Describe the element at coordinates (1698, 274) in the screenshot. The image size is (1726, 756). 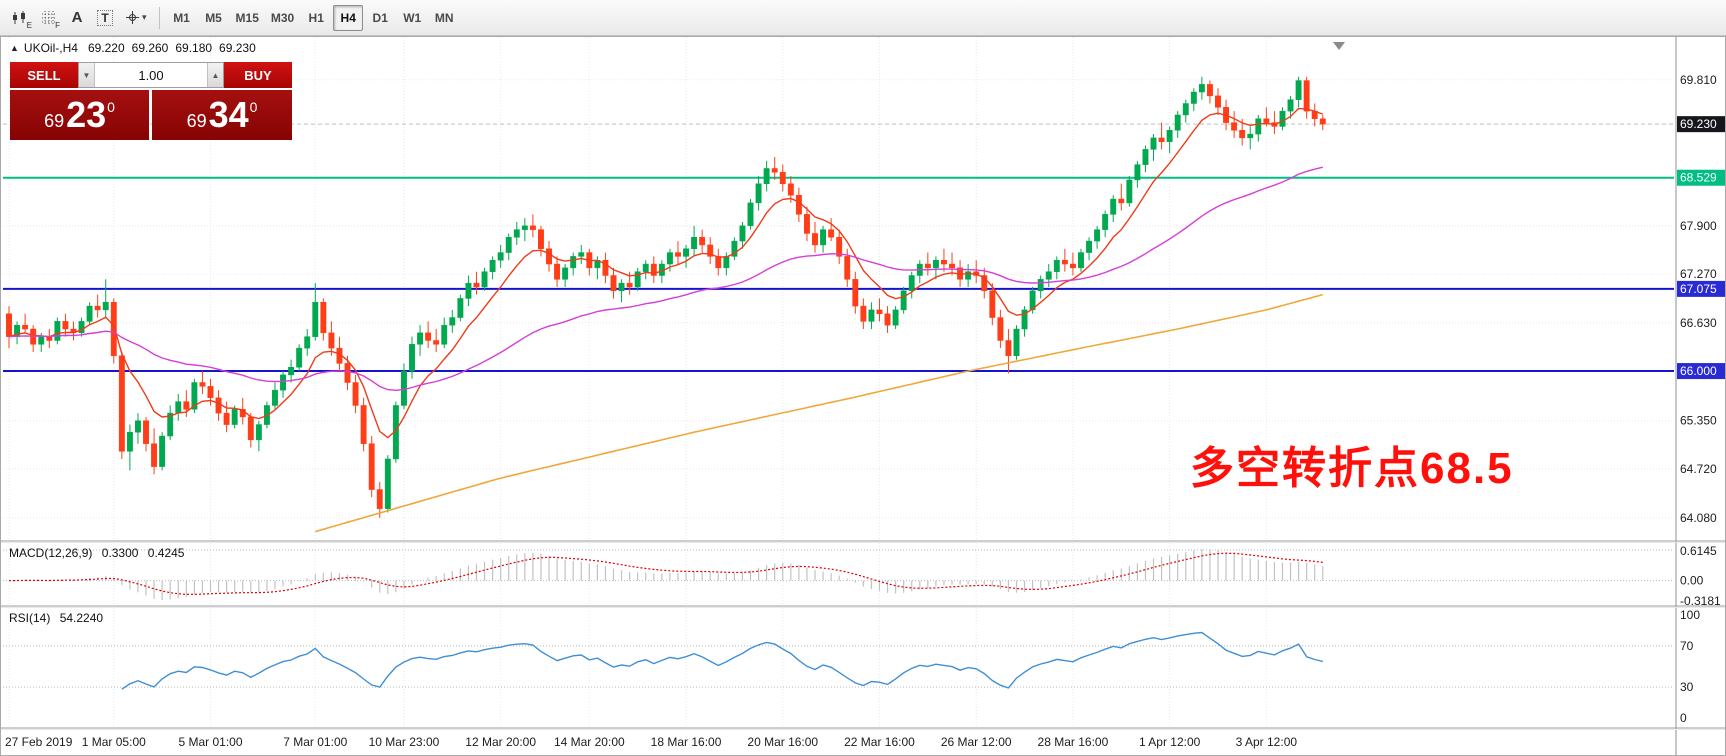
I see `svg-text: 67.270` at that location.